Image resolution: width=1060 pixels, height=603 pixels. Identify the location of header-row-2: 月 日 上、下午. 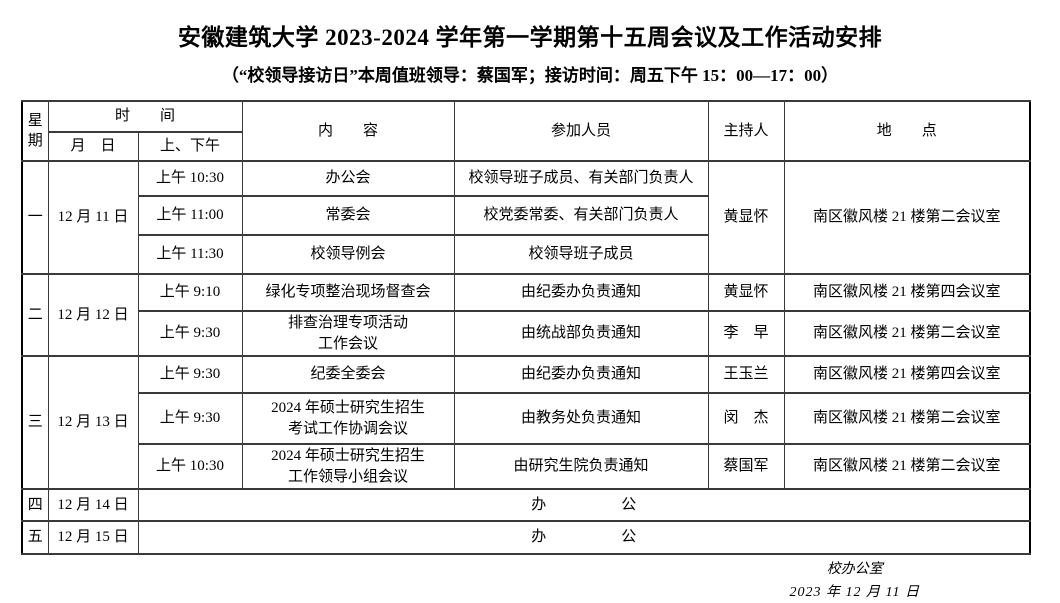
(526, 146).